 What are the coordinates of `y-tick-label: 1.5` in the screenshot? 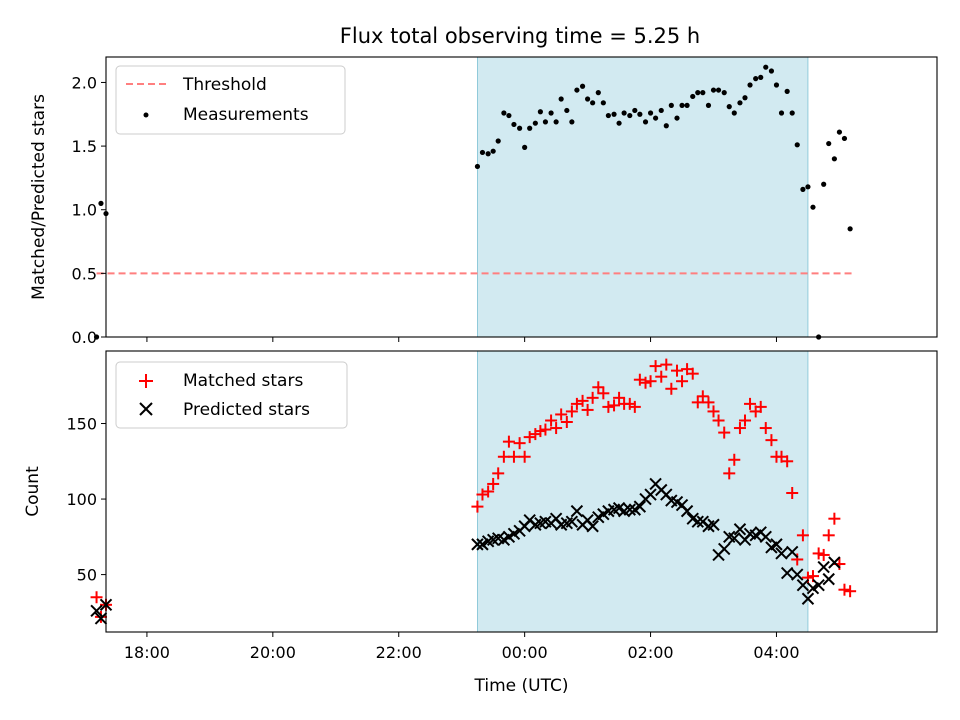 It's located at (84, 146).